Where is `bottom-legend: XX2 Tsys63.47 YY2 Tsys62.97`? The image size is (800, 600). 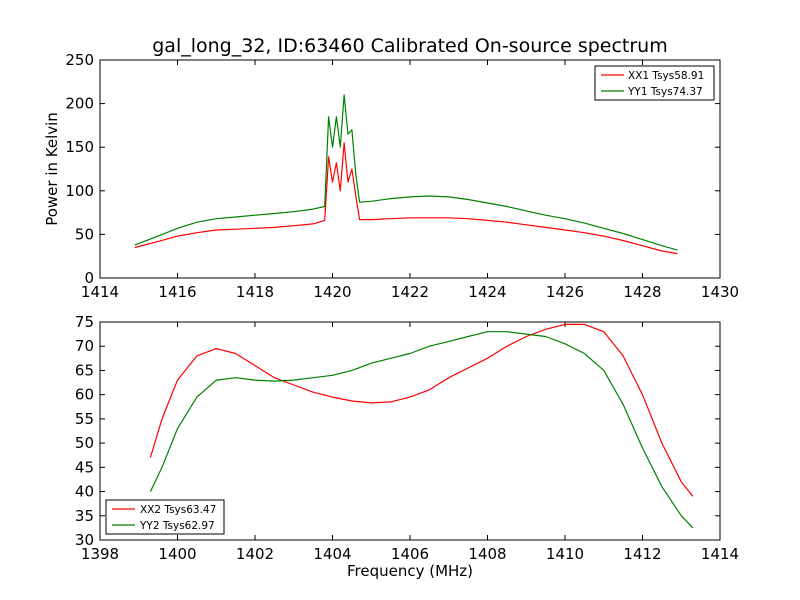
bottom-legend: XX2 Tsys63.47 YY2 Tsys62.97 is located at coordinates (165, 517).